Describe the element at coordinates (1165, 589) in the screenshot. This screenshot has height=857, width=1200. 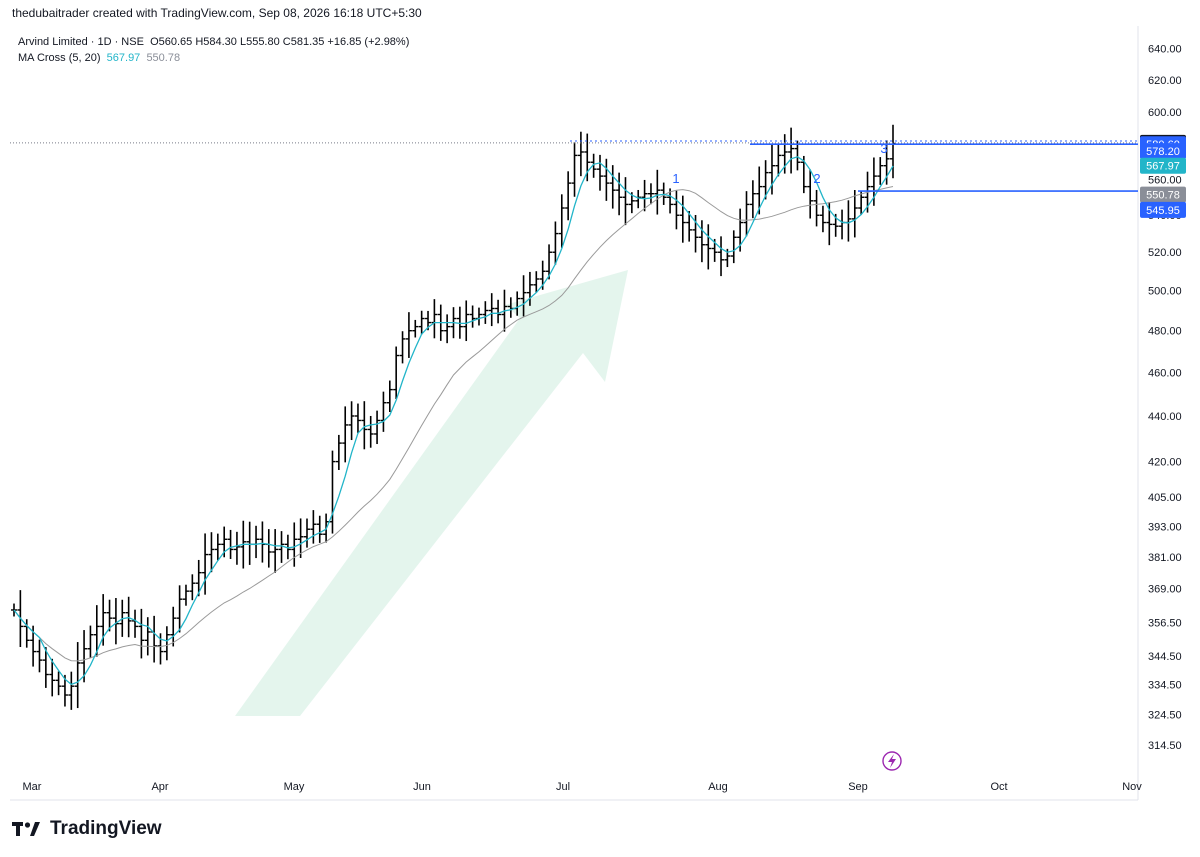
I see `y-tick-label: 369.00` at that location.